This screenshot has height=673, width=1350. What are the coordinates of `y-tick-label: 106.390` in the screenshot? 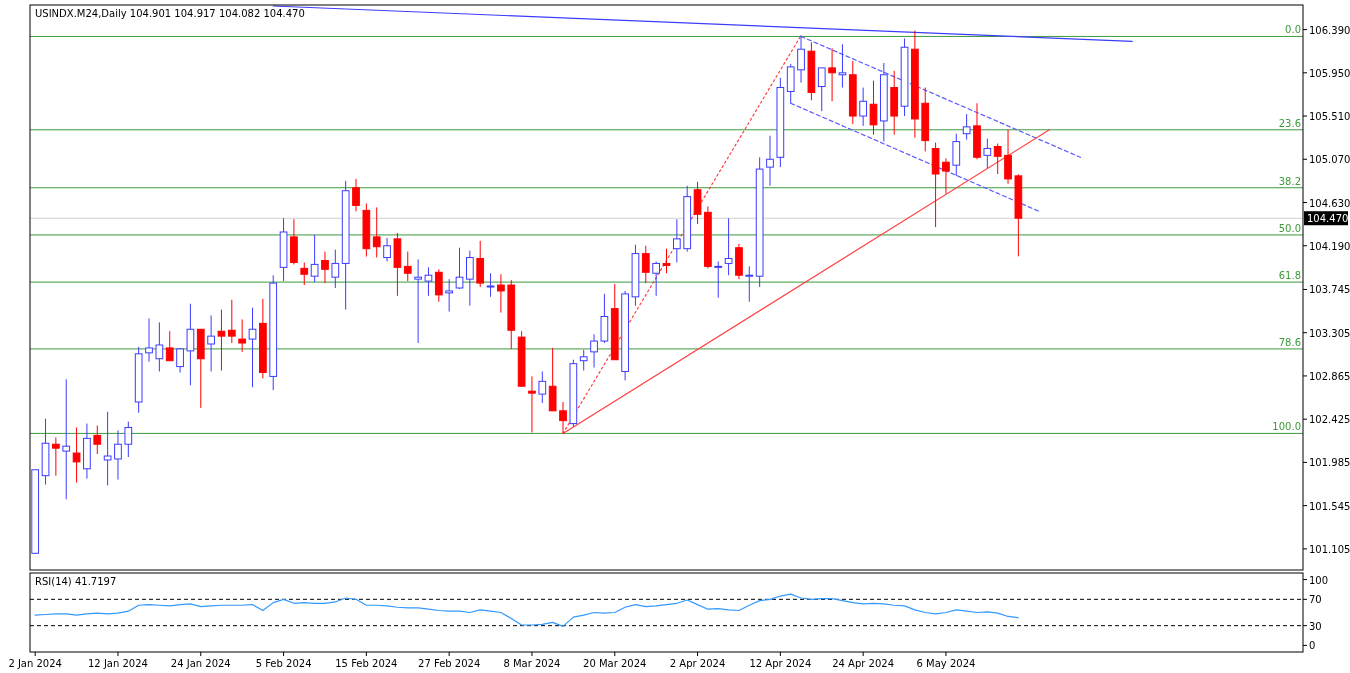 It's located at (1329, 30).